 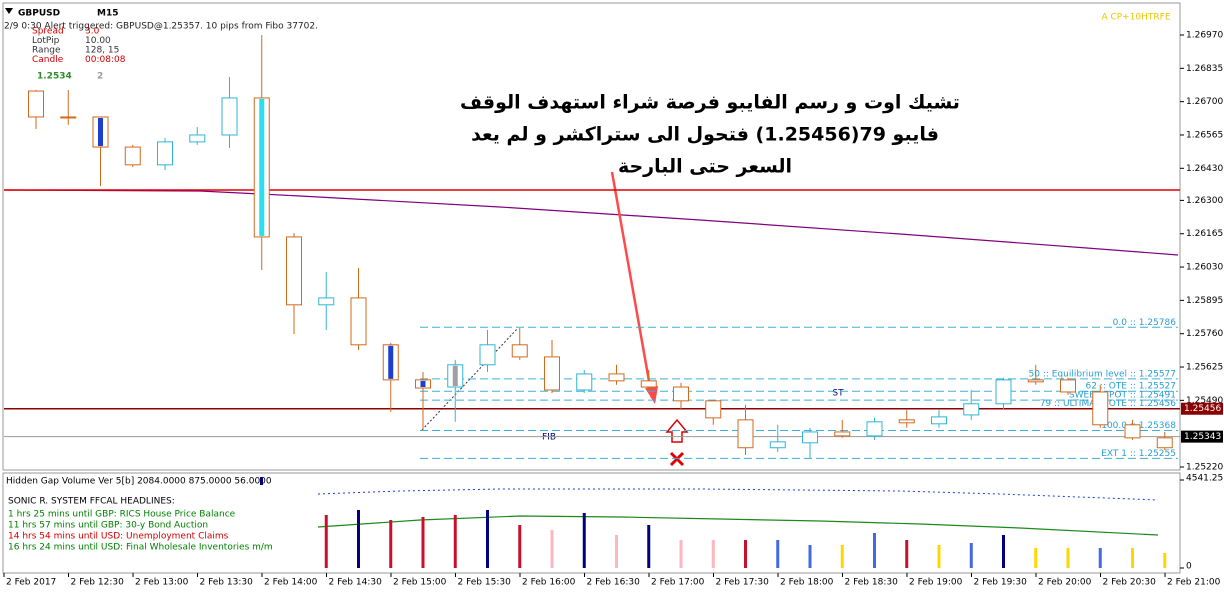 I want to click on menu-triangle, so click(x=9, y=11).